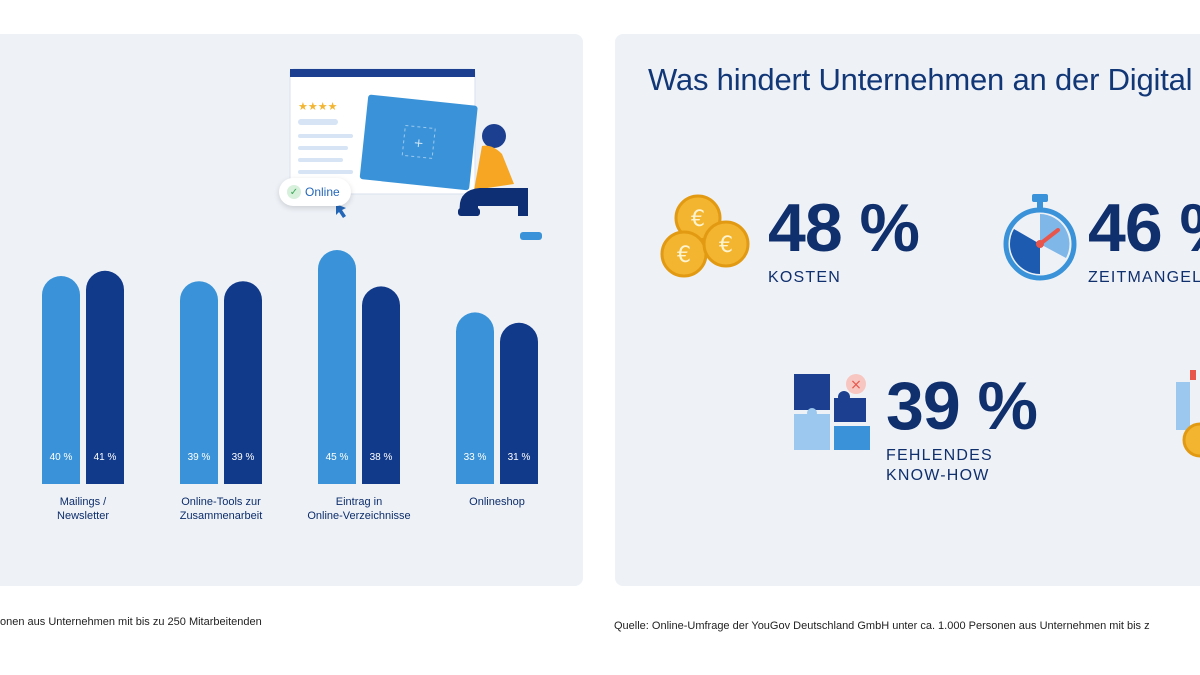 The height and width of the screenshot is (675, 1200). Describe the element at coordinates (221, 502) in the screenshot. I see `category-label: Online-Tools zur` at that location.